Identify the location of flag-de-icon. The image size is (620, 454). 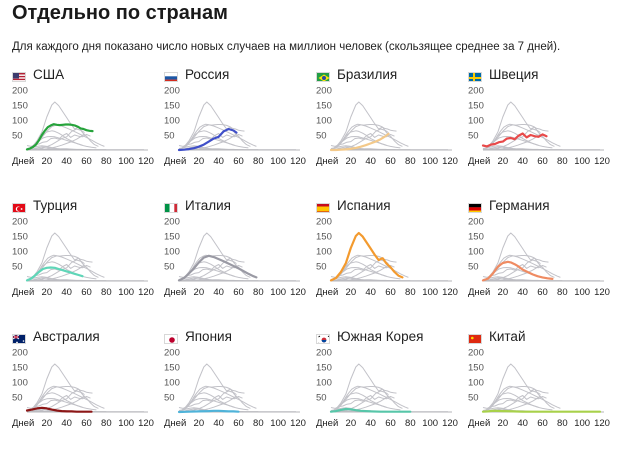
(475, 208).